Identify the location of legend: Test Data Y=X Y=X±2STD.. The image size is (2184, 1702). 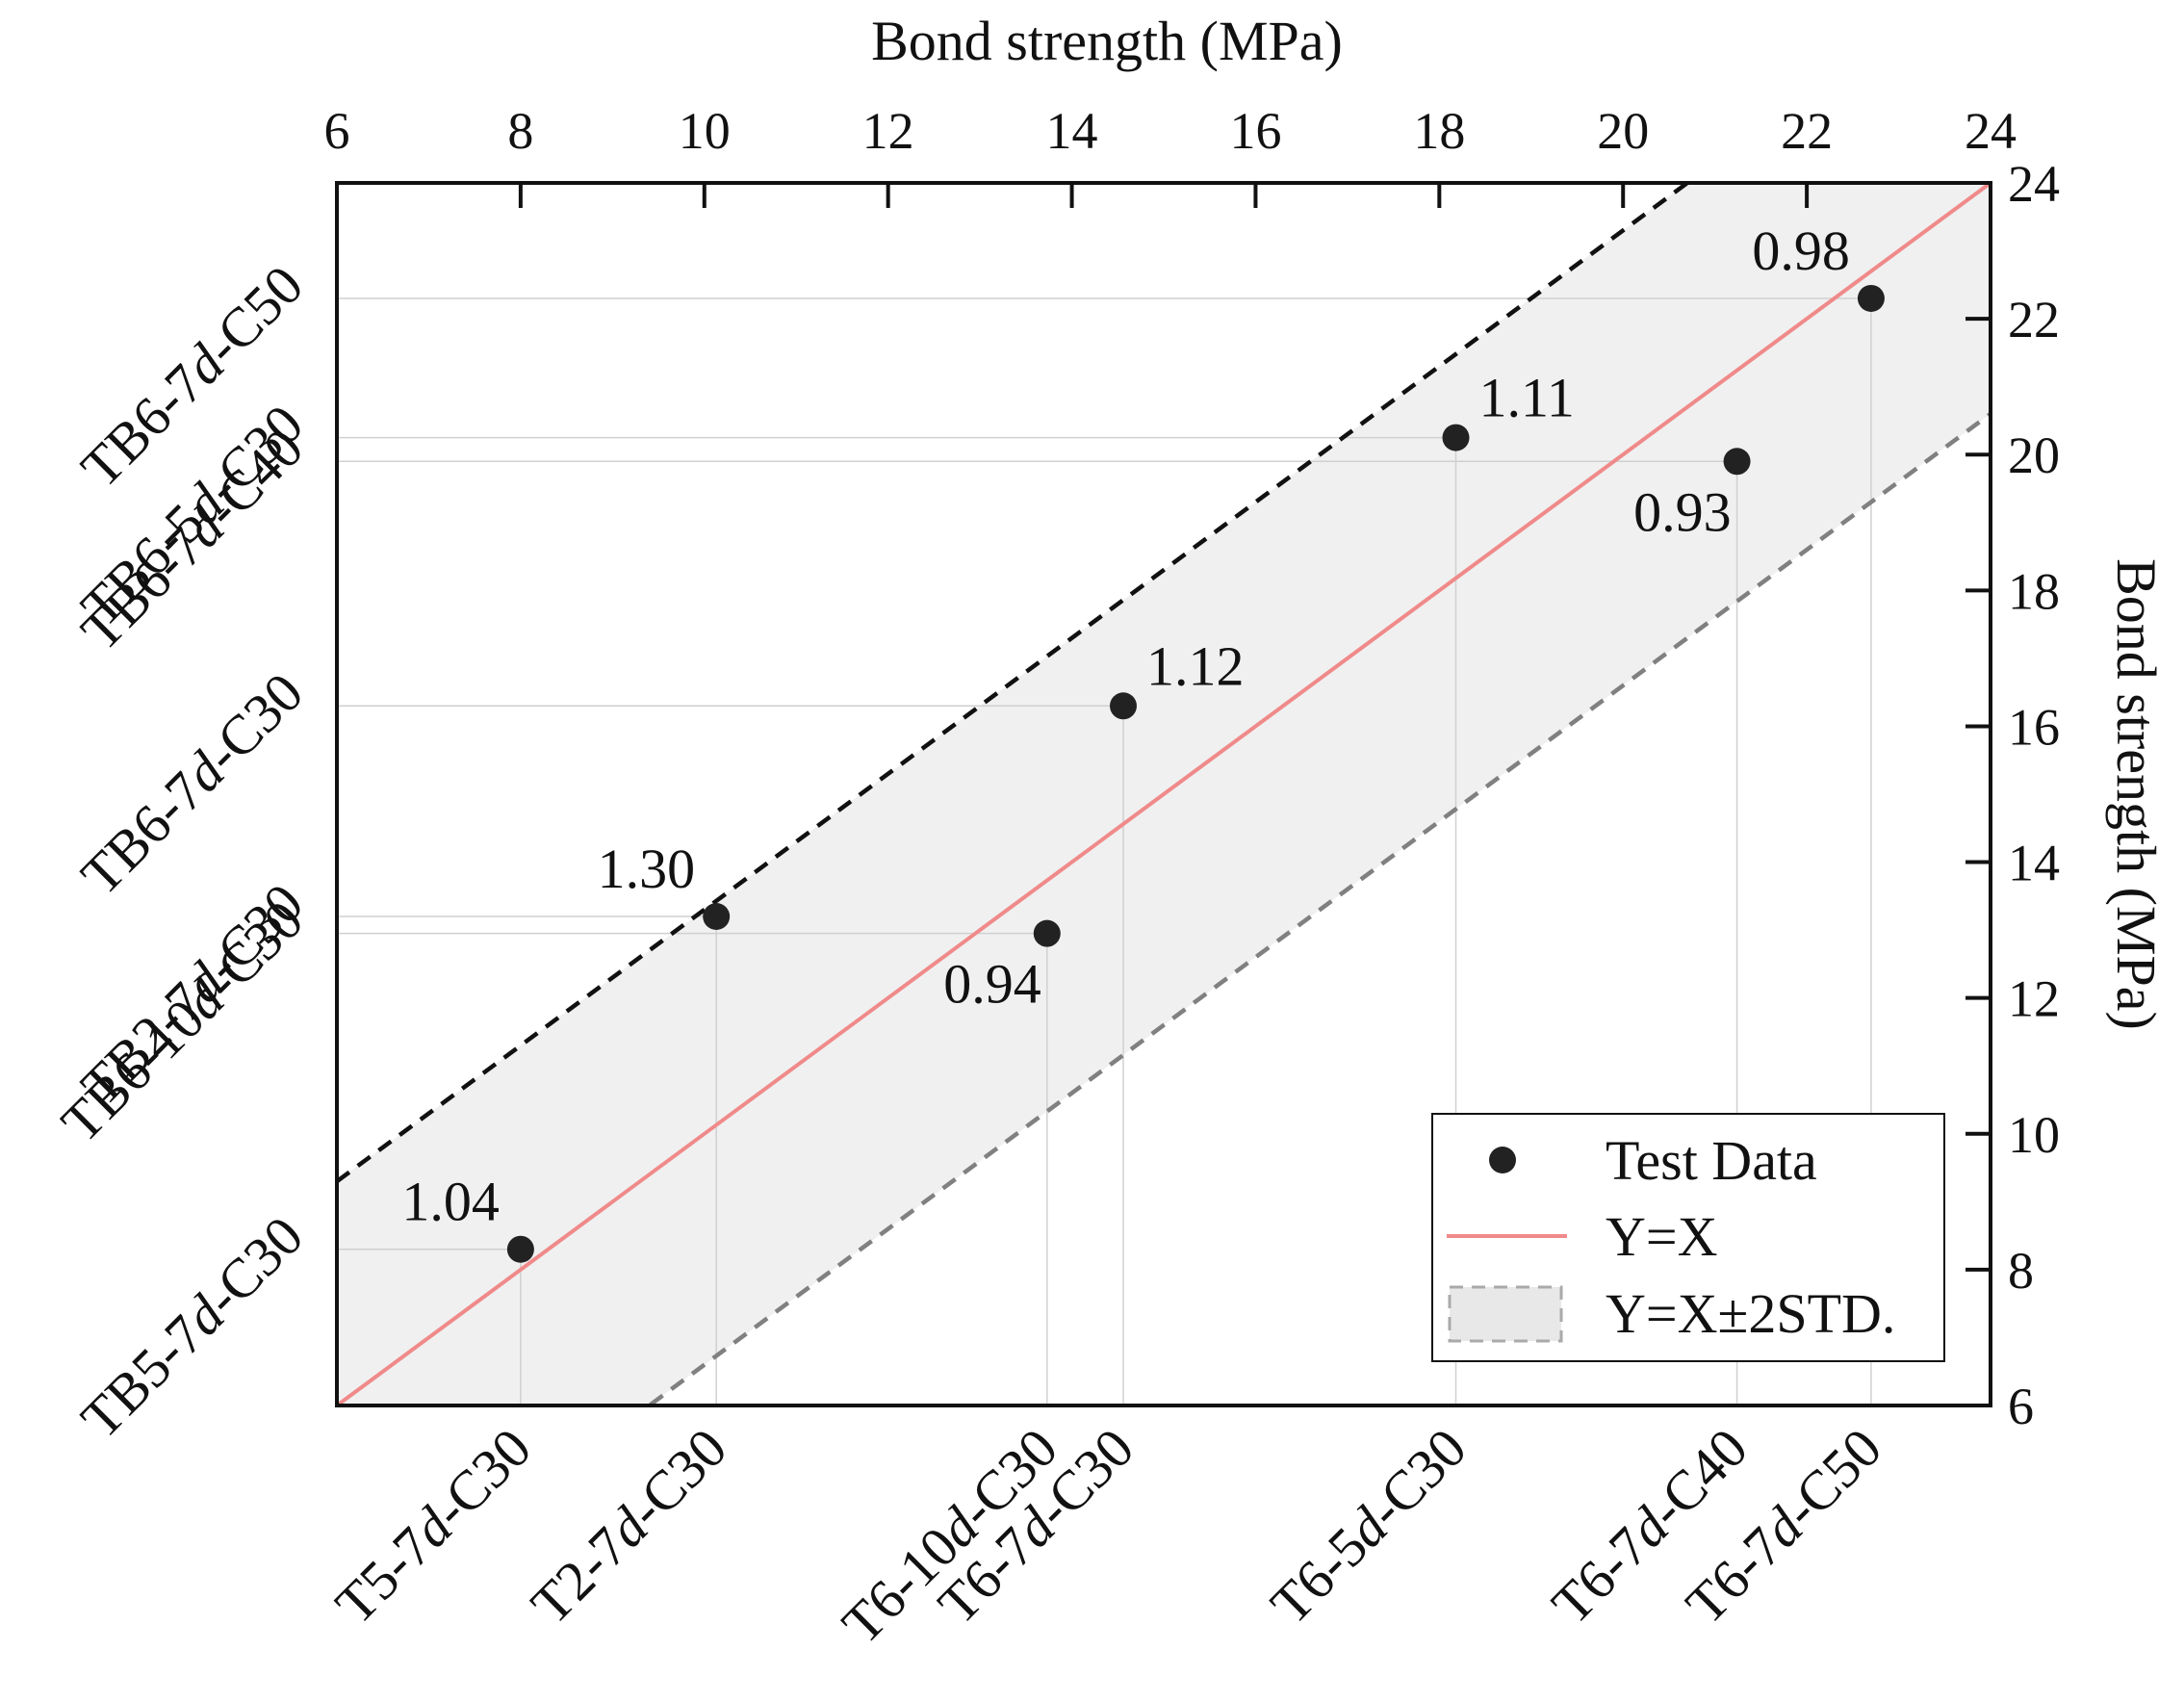
(1688, 1237).